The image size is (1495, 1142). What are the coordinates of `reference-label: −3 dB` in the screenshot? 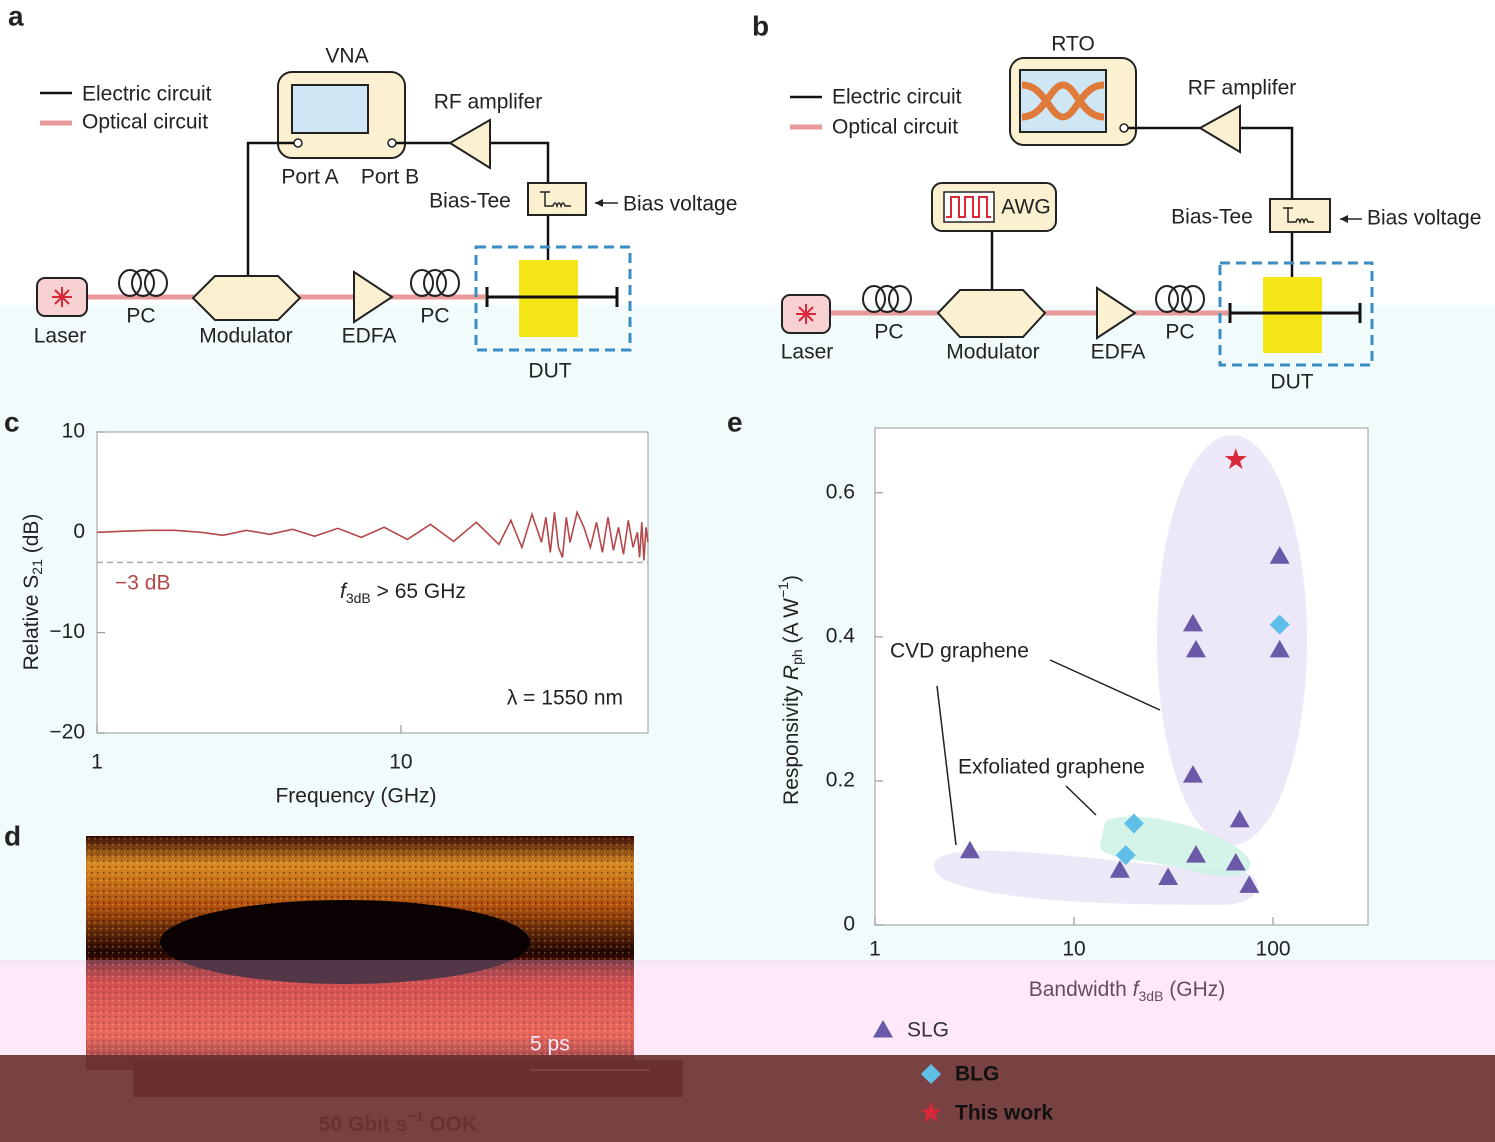 It's located at (142, 583).